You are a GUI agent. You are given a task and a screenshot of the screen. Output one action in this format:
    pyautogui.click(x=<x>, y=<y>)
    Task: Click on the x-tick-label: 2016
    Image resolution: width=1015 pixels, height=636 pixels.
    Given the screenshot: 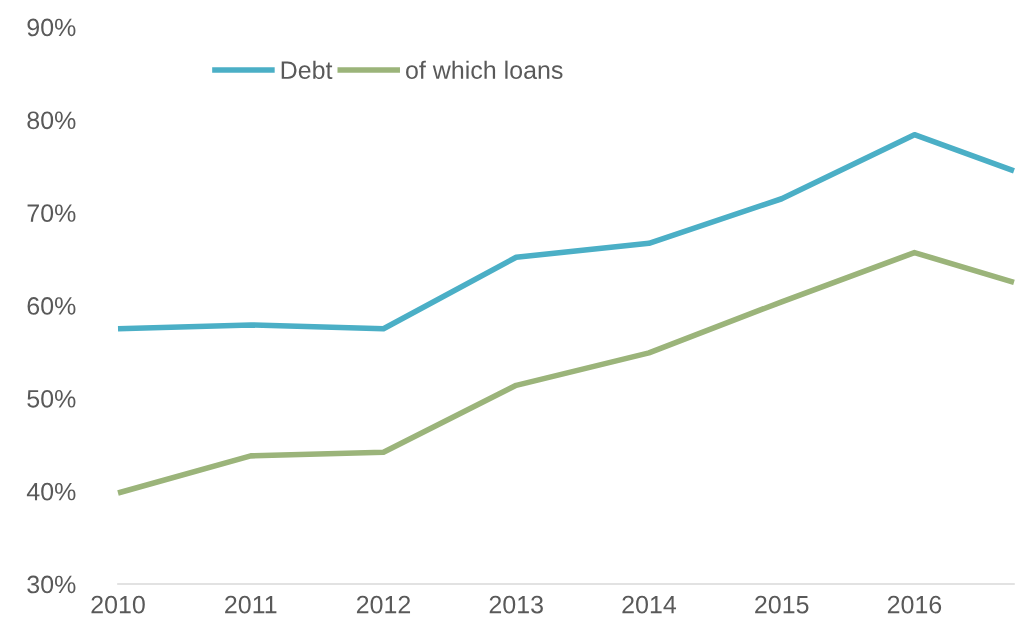 What is the action you would take?
    pyautogui.click(x=914, y=604)
    